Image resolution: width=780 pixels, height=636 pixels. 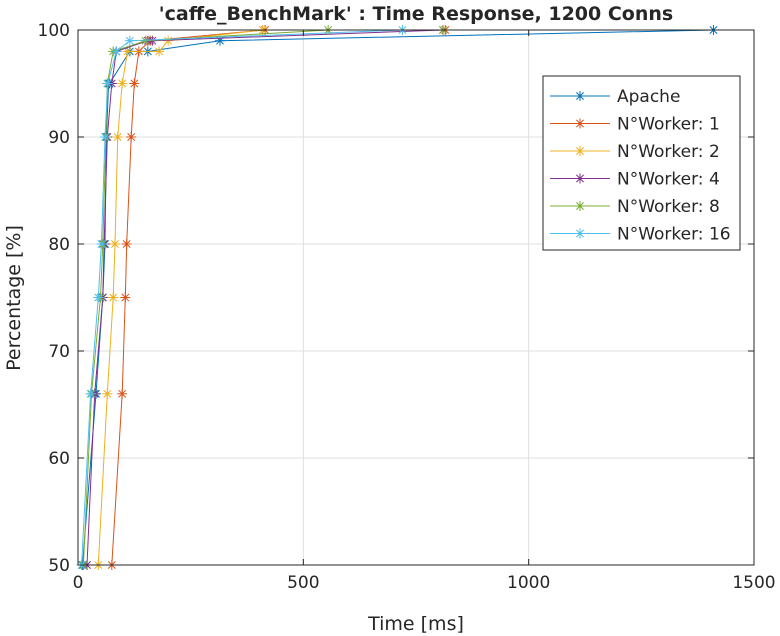 What do you see at coordinates (303, 583) in the screenshot?
I see `x-tick-label: 500` at bounding box center [303, 583].